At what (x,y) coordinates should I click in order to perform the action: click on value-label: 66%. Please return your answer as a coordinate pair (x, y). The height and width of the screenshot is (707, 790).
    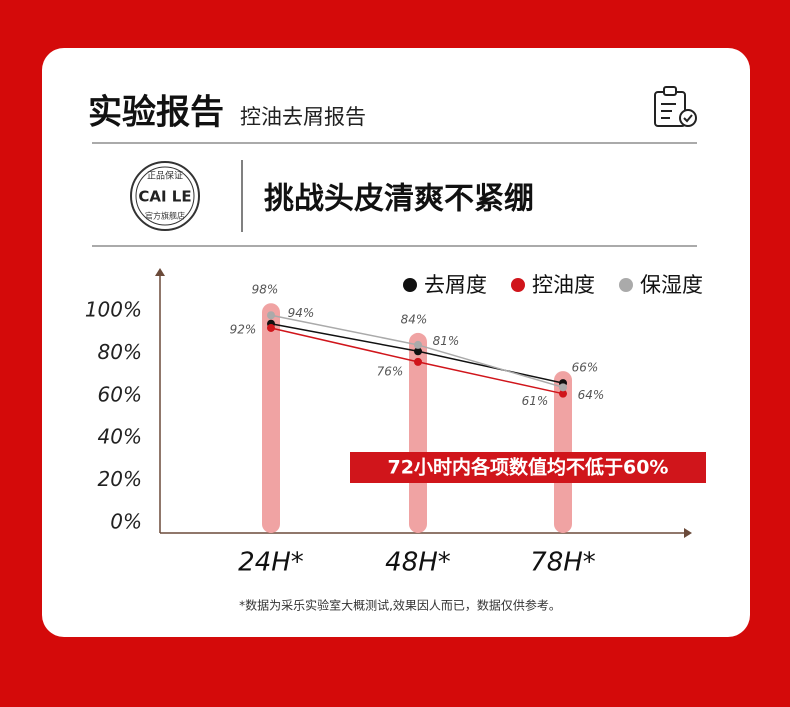
    Looking at the image, I should click on (585, 368).